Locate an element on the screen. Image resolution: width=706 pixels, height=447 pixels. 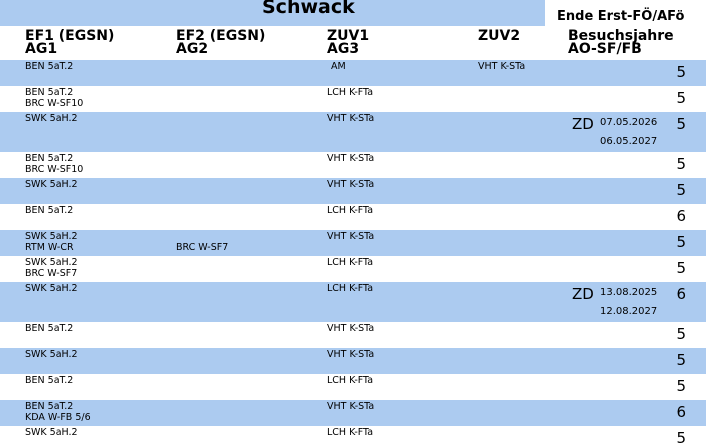
date: 12.08.2027 is located at coordinates (629, 311).